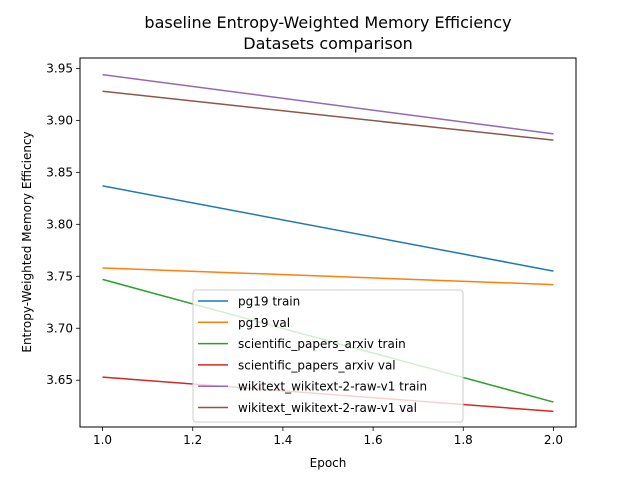 This screenshot has height=480, width=640. I want to click on legend-label: wikitext_wikitext-2-raw-v1 val, so click(327, 408).